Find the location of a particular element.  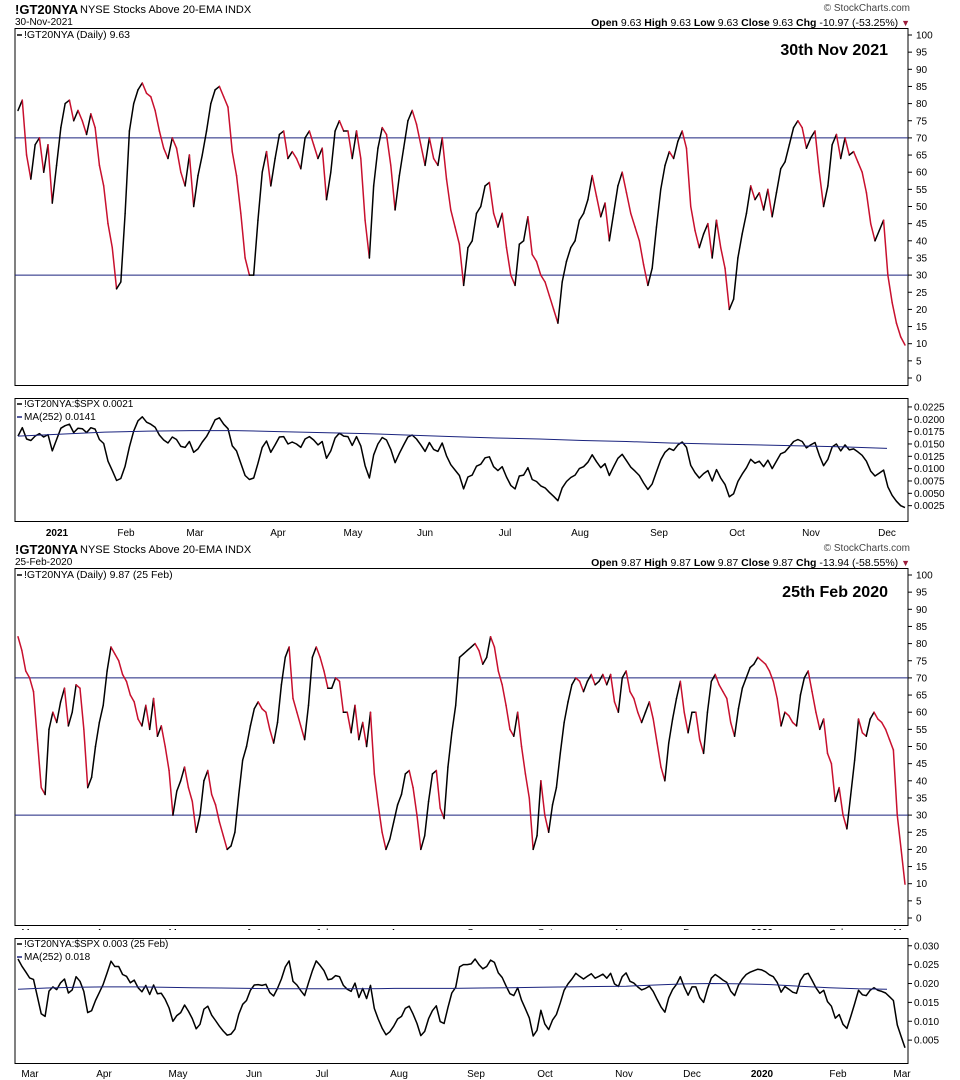

y-tick-label: 100 is located at coordinates (924, 36).